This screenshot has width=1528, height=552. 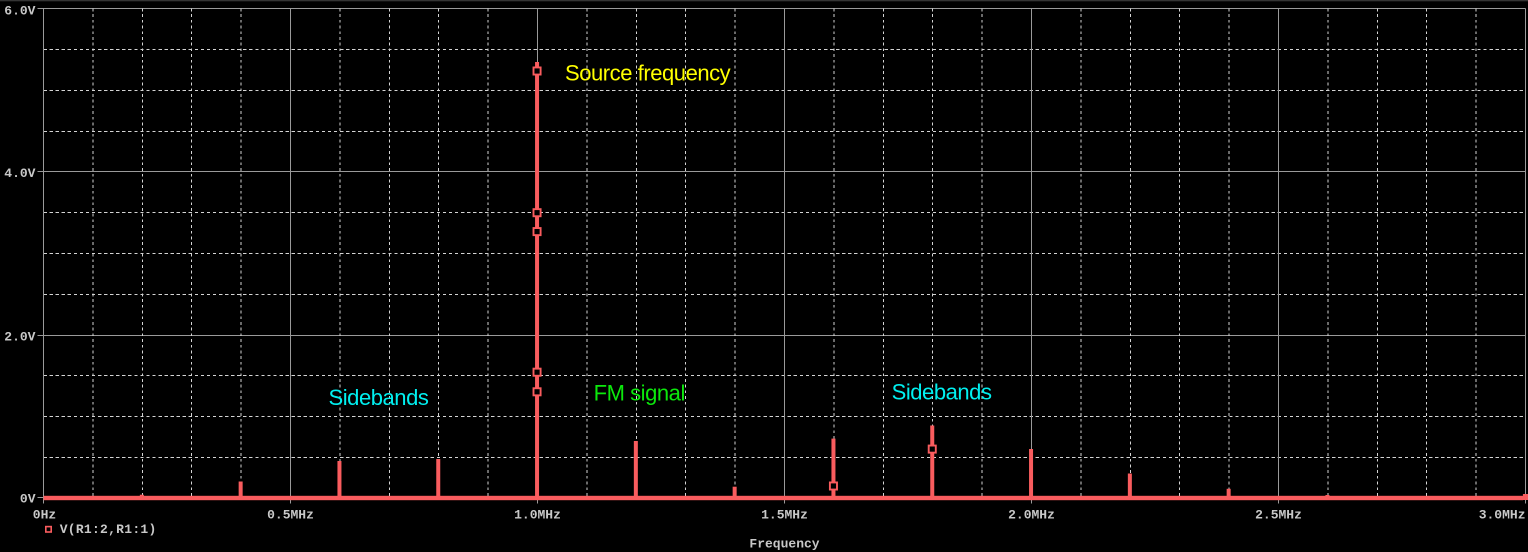 What do you see at coordinates (1031, 514) in the screenshot?
I see `svg-text: 2.0MHz` at bounding box center [1031, 514].